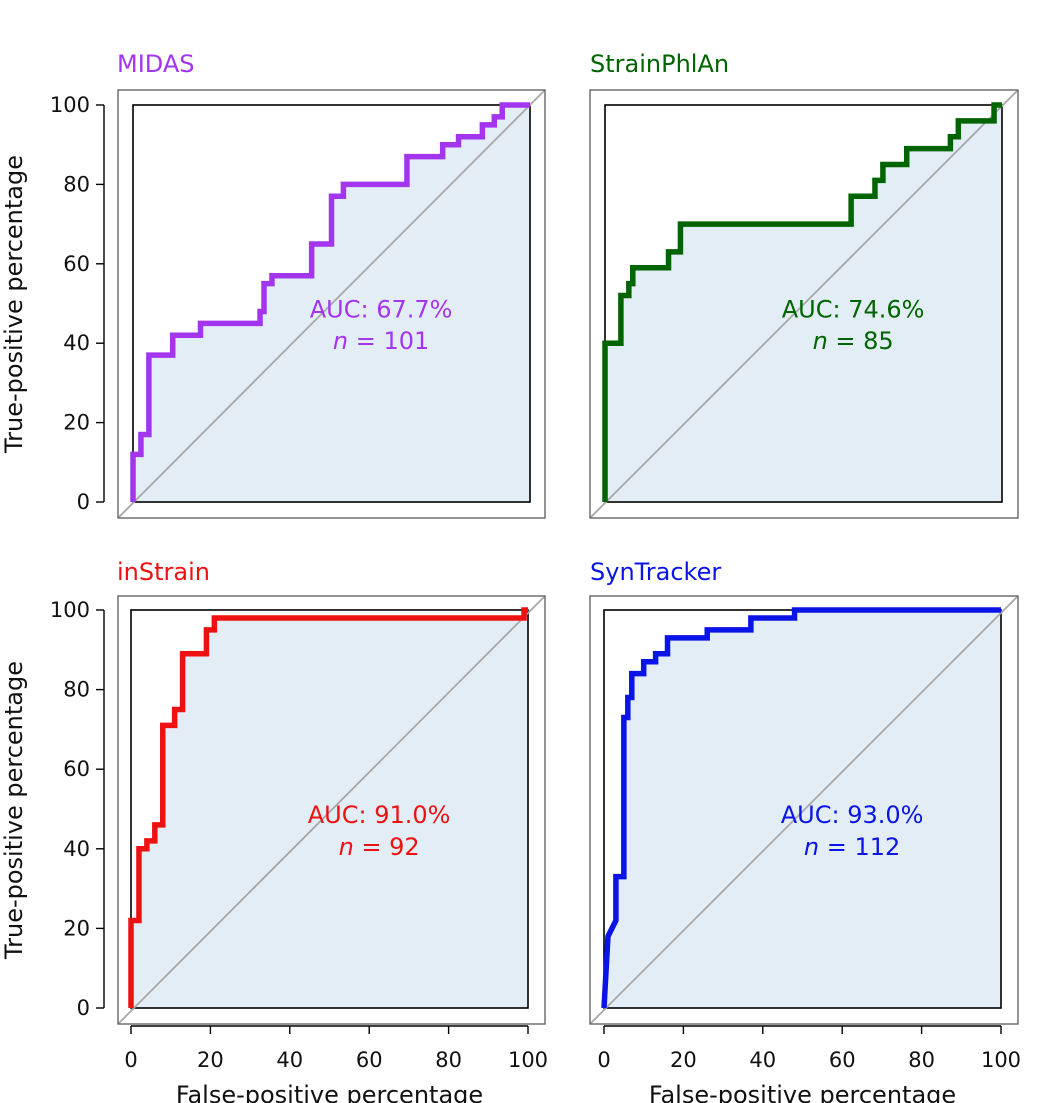 The width and height of the screenshot is (1037, 1103). Describe the element at coordinates (852, 847) in the screenshot. I see `n-label: n = 112` at that location.